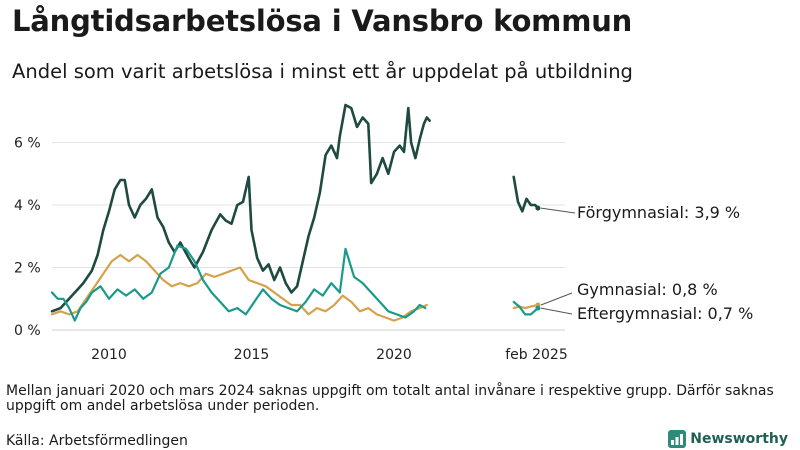  Describe the element at coordinates (329, 355) in the screenshot. I see `x-axis-ticks: 2010 2015 2020 feb 2025` at that location.